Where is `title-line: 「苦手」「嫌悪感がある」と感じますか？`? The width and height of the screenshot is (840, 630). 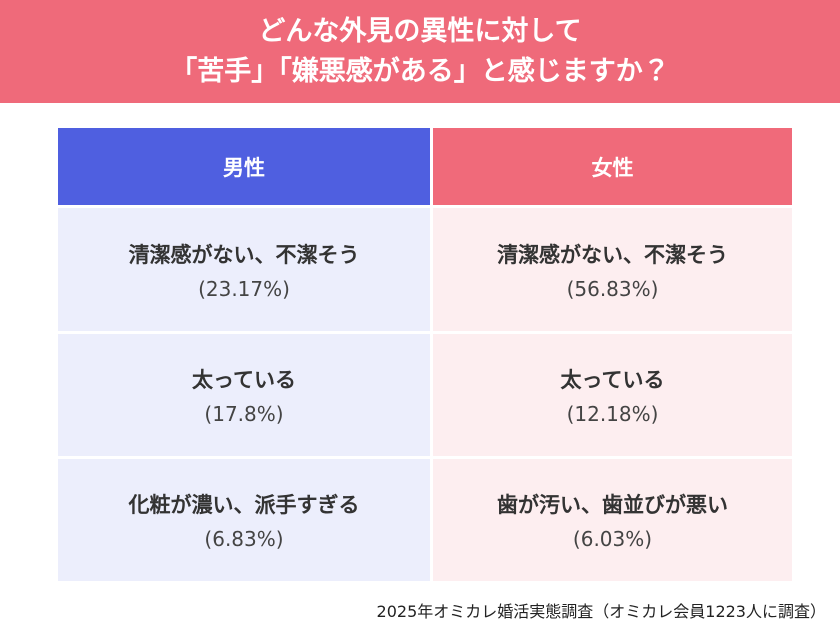
title-line: 「苦手」「嫌悪感がある」と感じますか？ is located at coordinates (420, 71).